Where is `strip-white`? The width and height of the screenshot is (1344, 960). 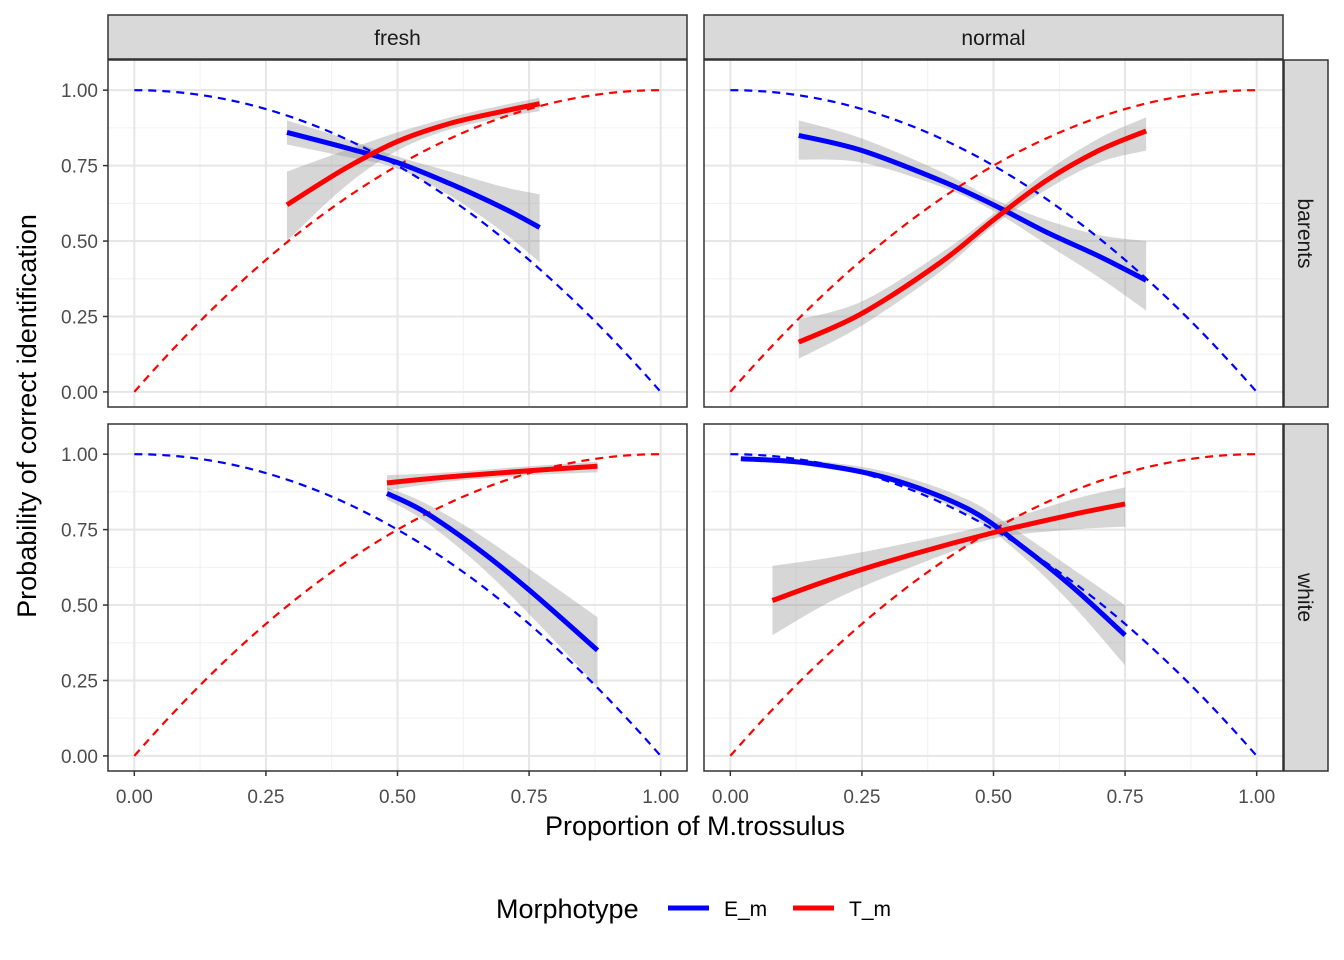 strip-white is located at coordinates (1306, 597).